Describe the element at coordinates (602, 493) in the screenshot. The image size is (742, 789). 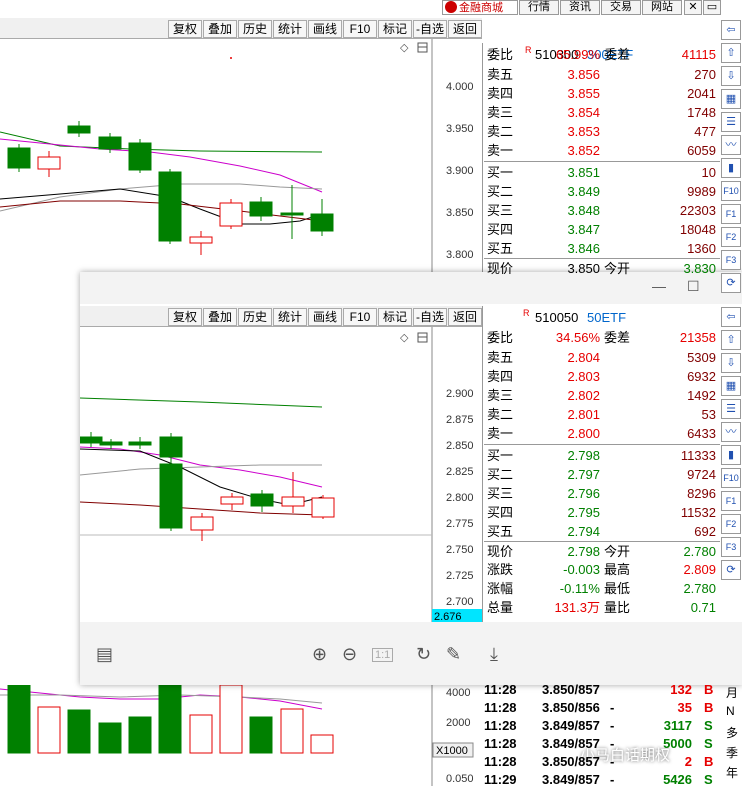
I see `bid-row: 买三 2.796 8296` at that location.